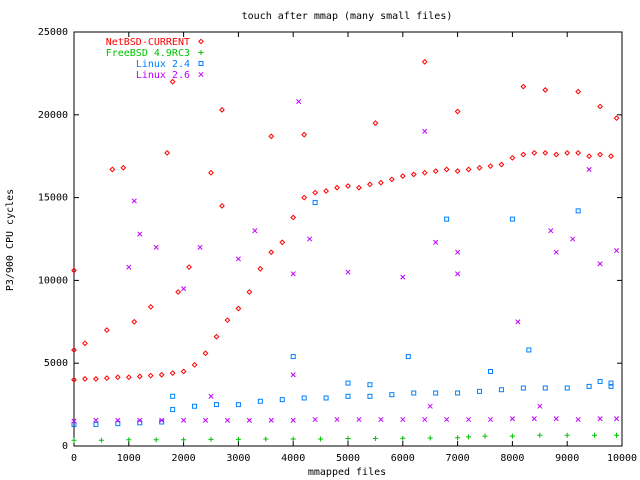 This screenshot has width=640, height=480. What do you see at coordinates (348, 458) in the screenshot?
I see `x-tick-label: 5000` at bounding box center [348, 458].